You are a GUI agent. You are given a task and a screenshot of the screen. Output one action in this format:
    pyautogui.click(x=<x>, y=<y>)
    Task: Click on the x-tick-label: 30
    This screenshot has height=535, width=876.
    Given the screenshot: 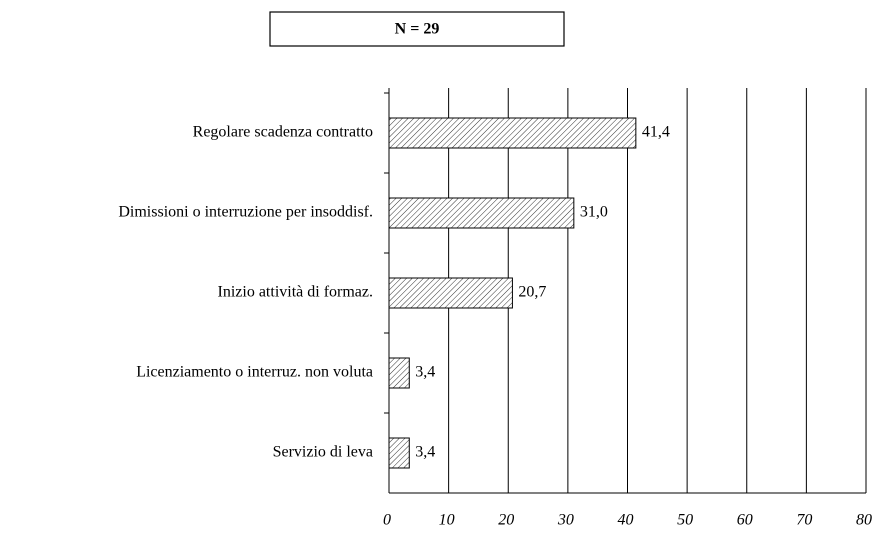 What is the action you would take?
    pyautogui.click(x=565, y=520)
    